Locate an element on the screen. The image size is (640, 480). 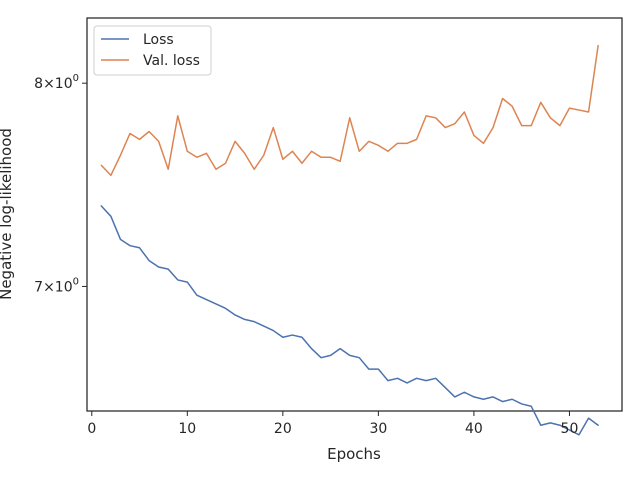
x-tick-label: 50 is located at coordinates (570, 429).